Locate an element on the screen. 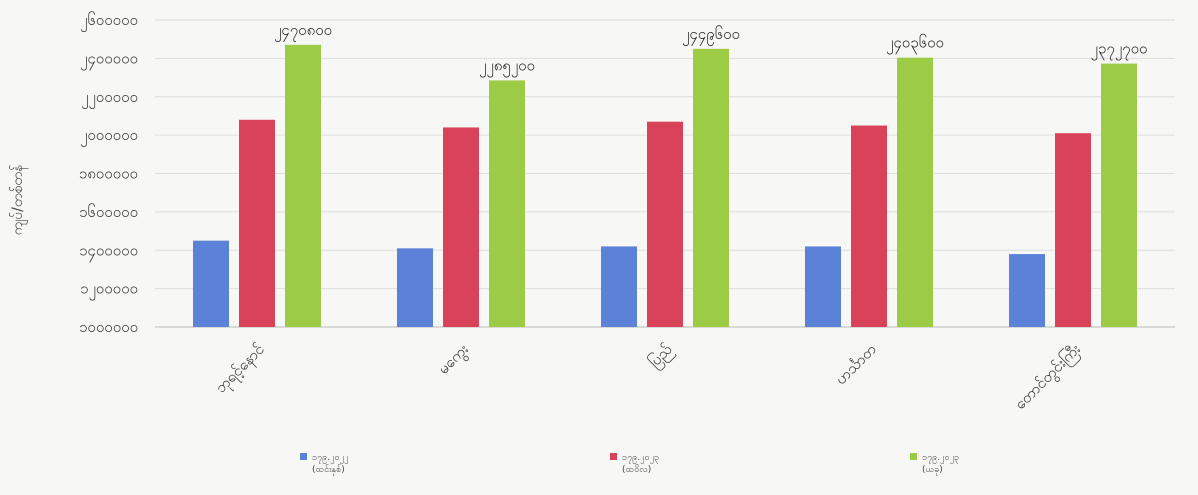 This screenshot has width=1198, height=495. y-axis-label: ကျပ်/တစ်တန် is located at coordinates (19, 200).